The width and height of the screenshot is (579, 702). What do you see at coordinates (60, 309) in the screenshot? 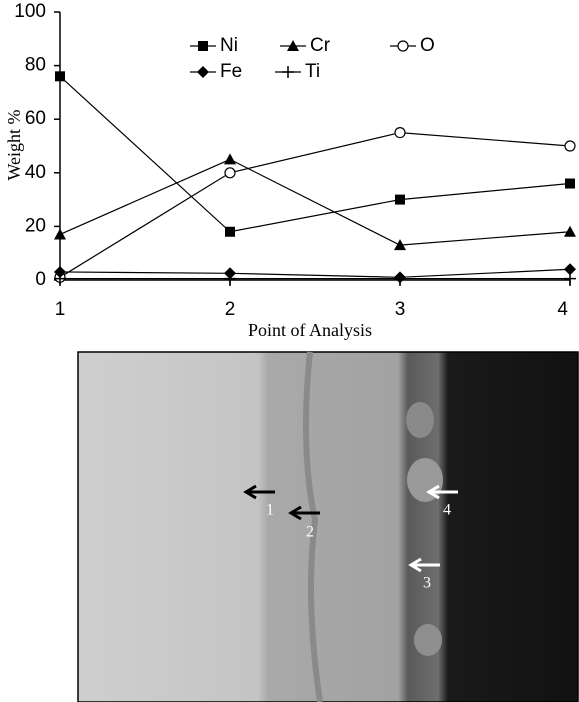
I see `x-tick-label: 1` at bounding box center [60, 309].